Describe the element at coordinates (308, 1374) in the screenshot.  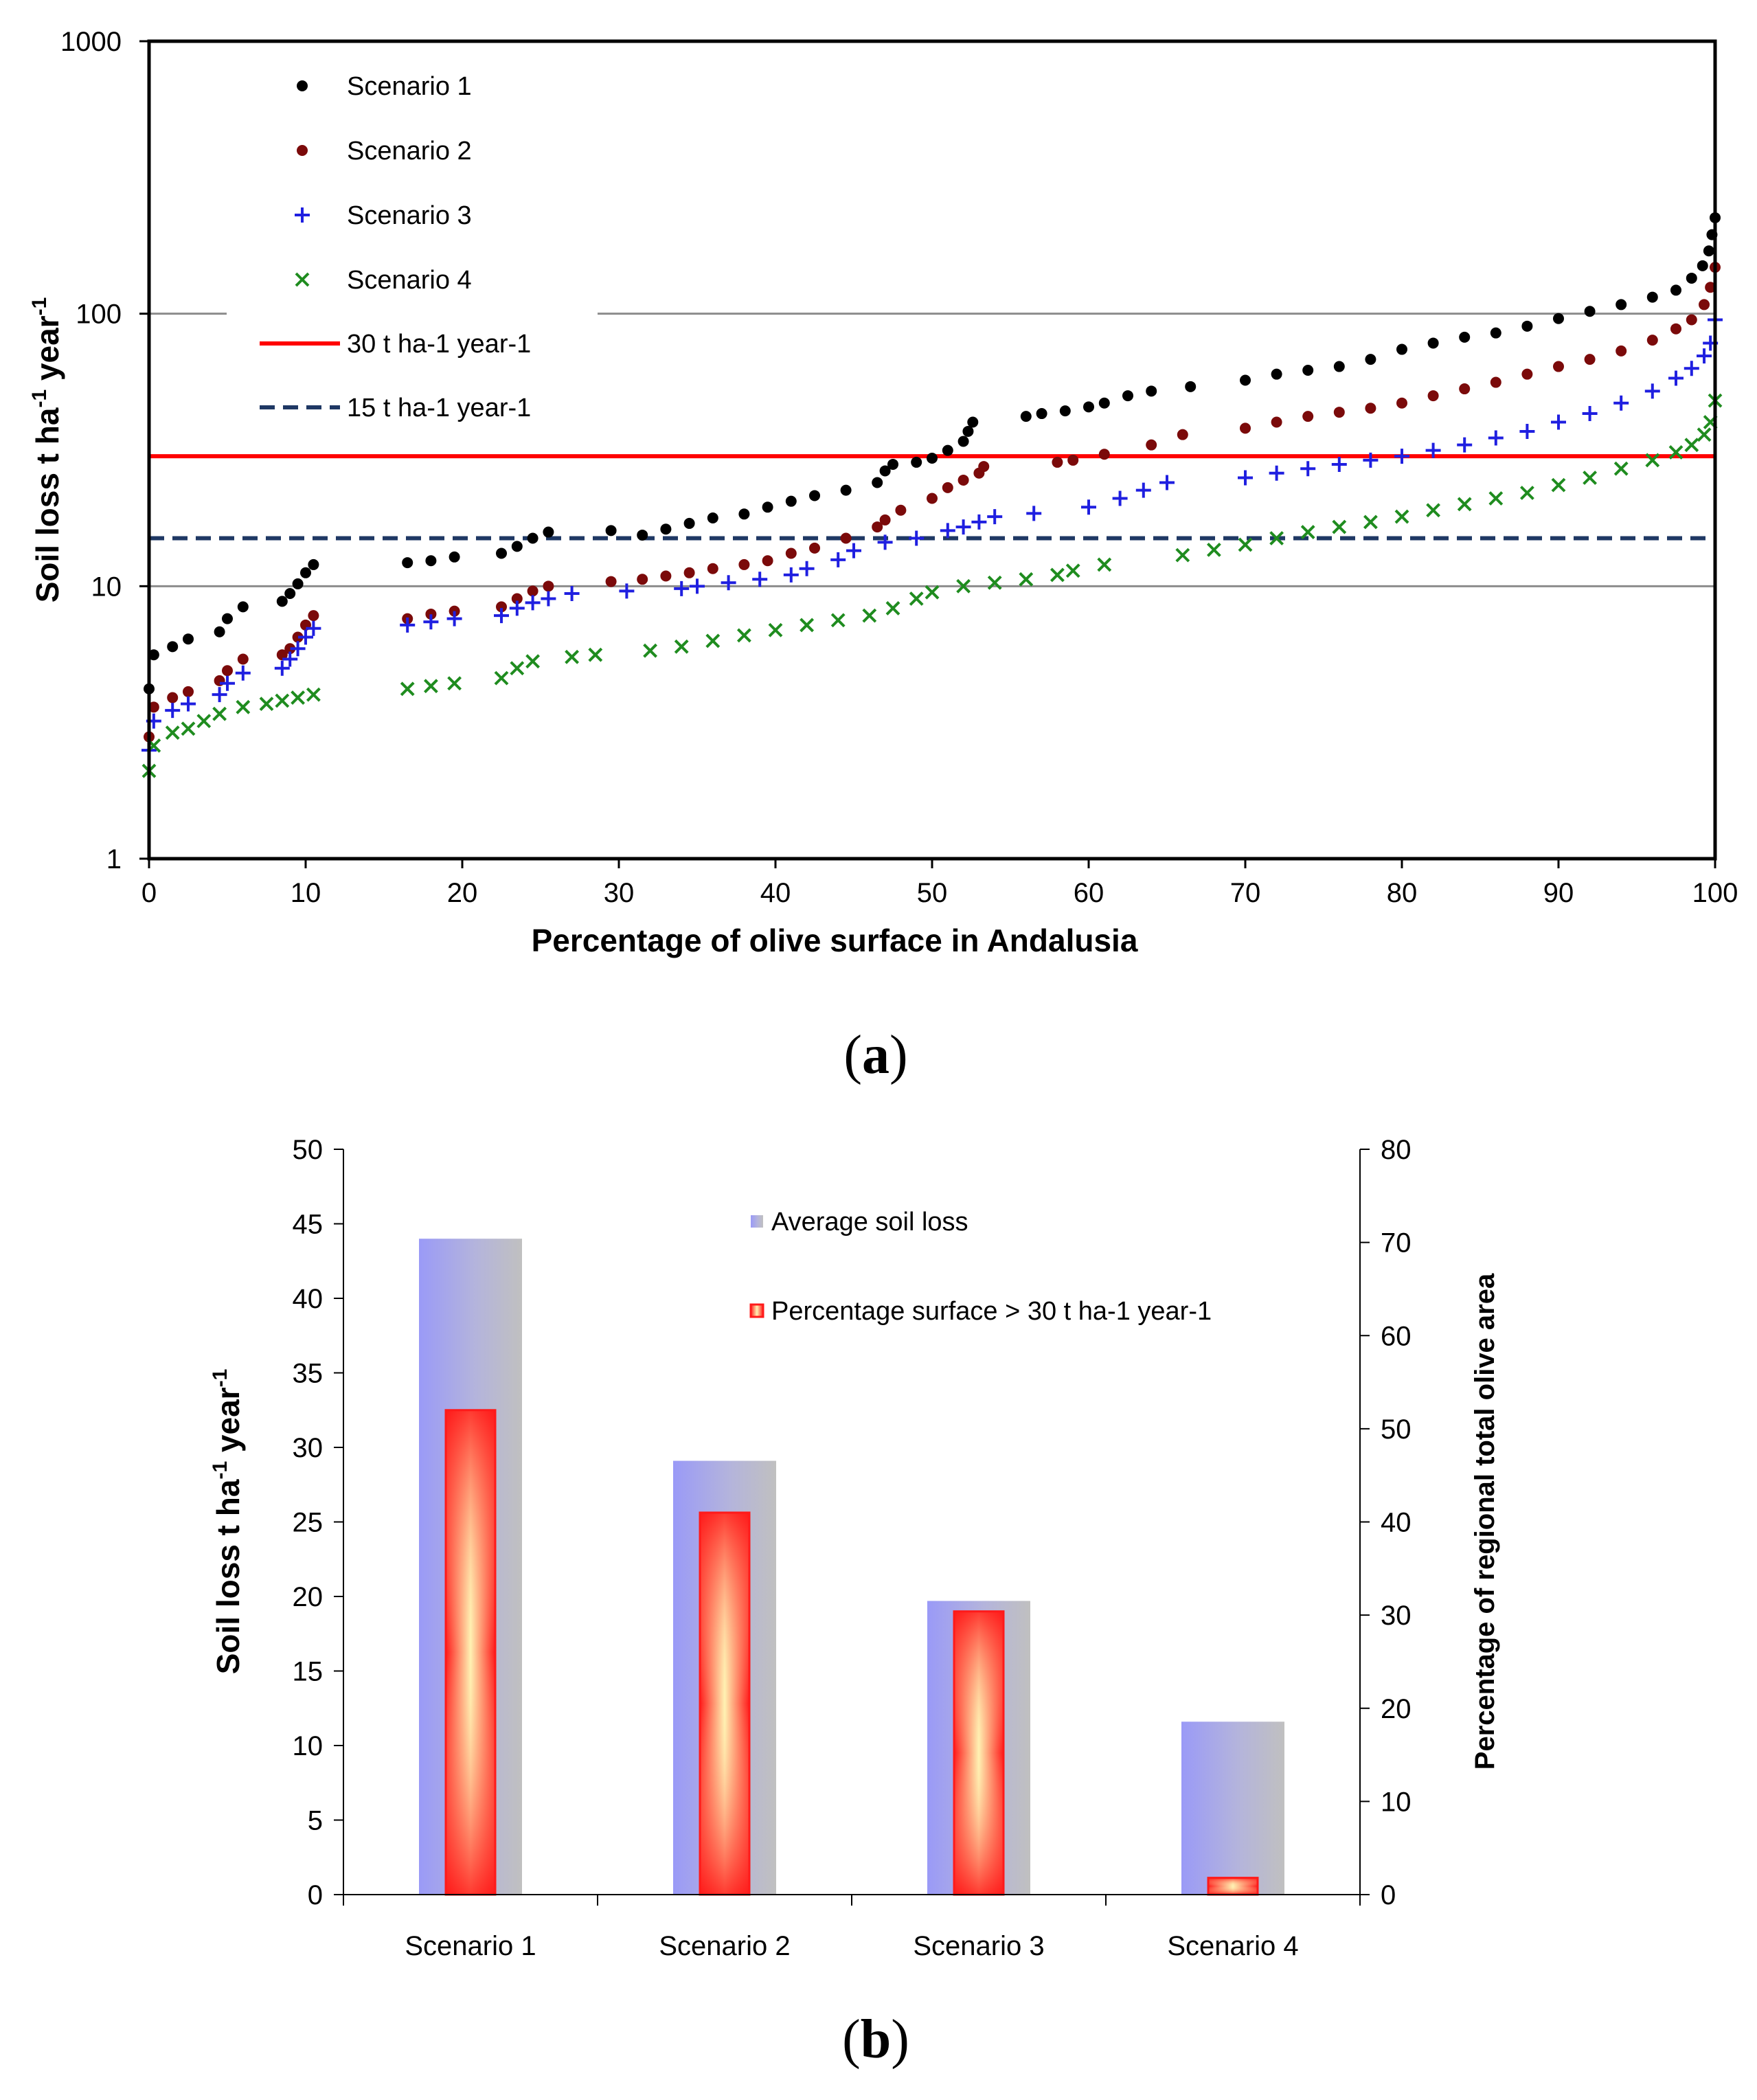
I see `y-tick-label: 35` at that location.